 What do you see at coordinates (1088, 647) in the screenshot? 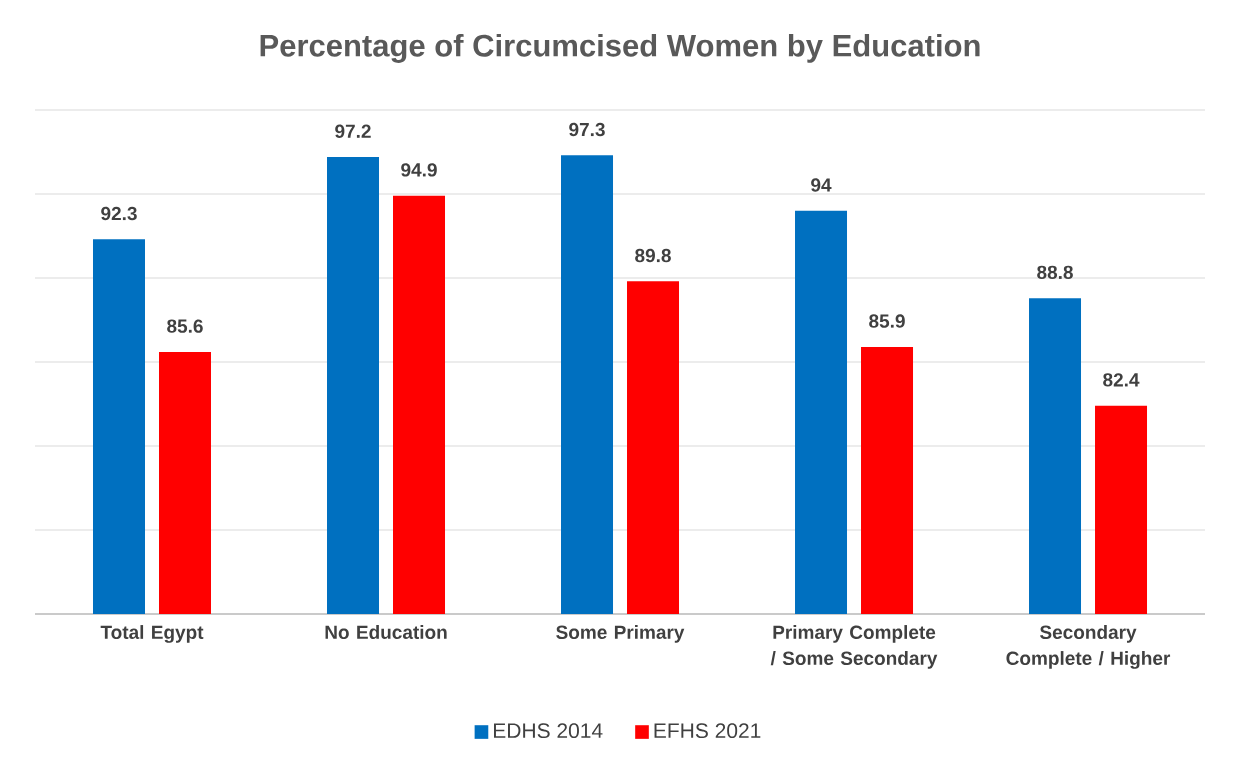
I see `x-tick-label: Secondary Complete / Higher` at bounding box center [1088, 647].